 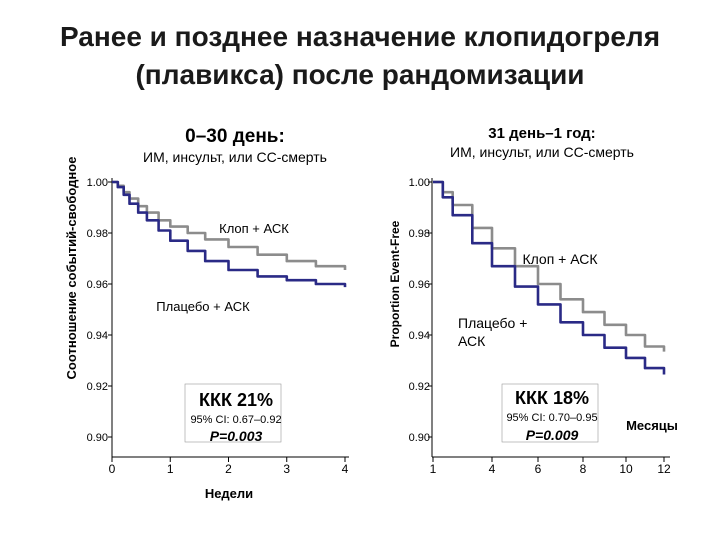 I want to click on right-x-tick-label: 4, so click(x=492, y=469).